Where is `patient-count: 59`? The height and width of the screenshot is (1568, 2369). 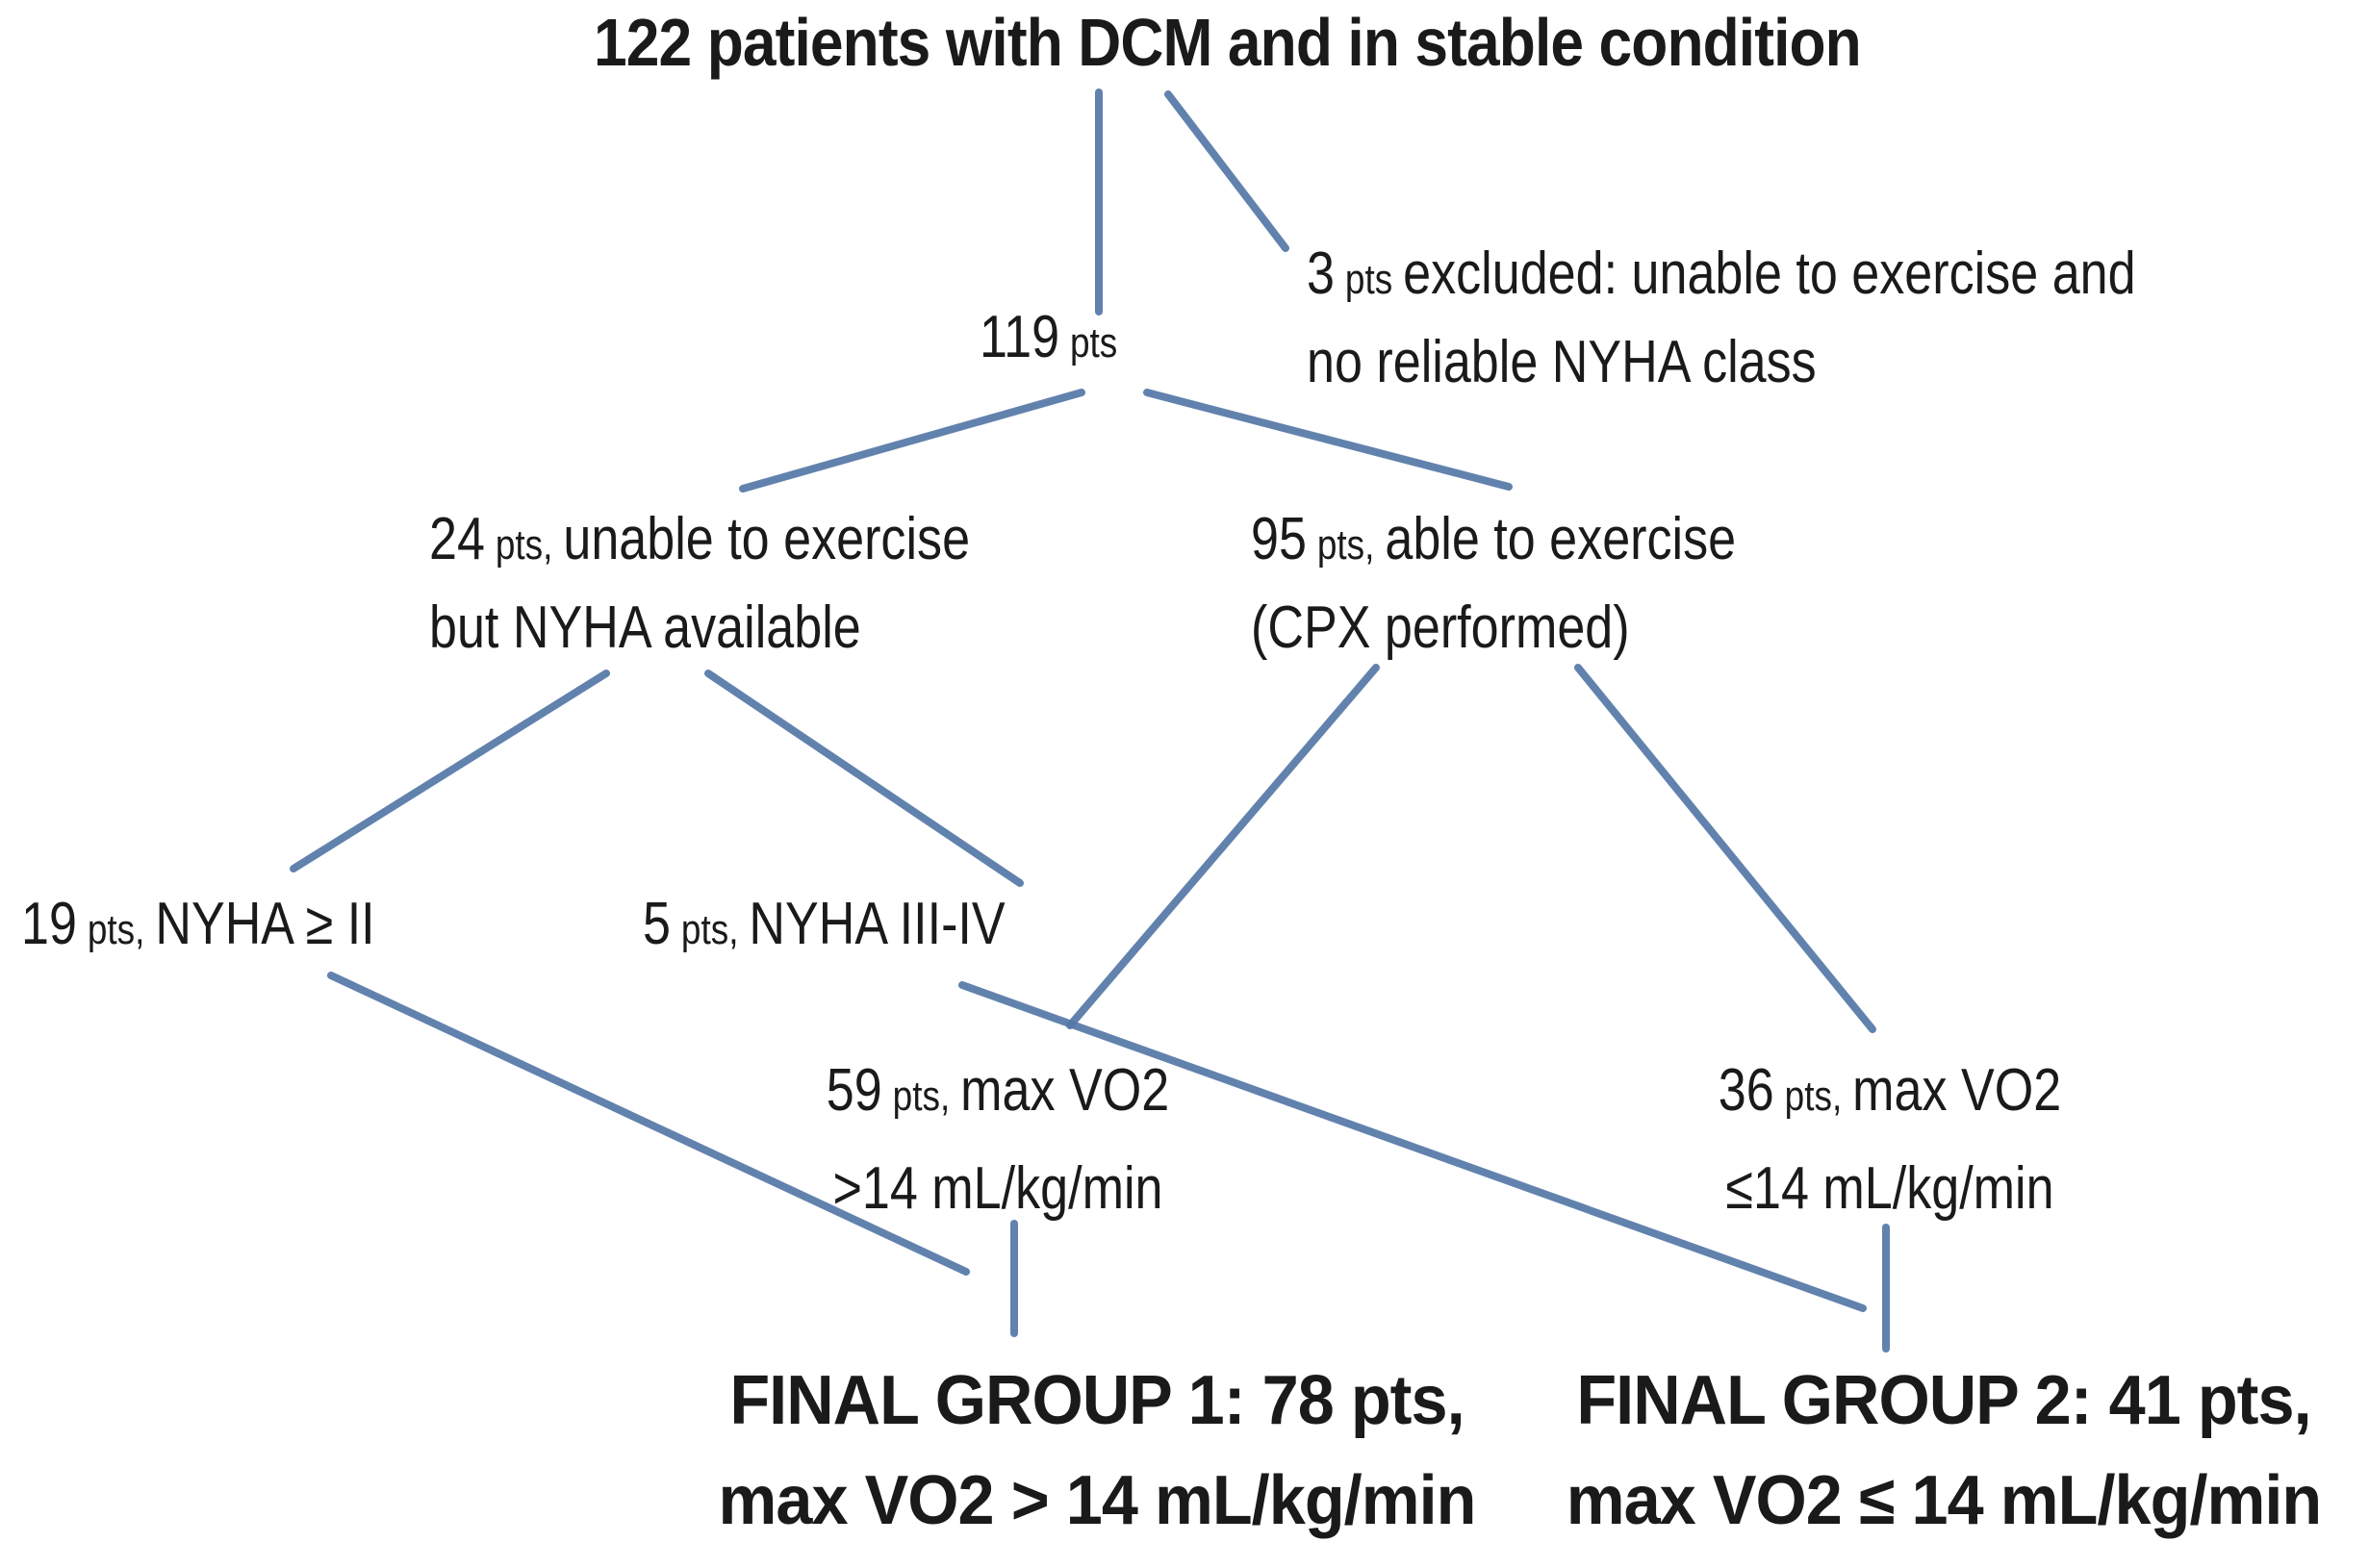 patient-count: 59 is located at coordinates (854, 1090).